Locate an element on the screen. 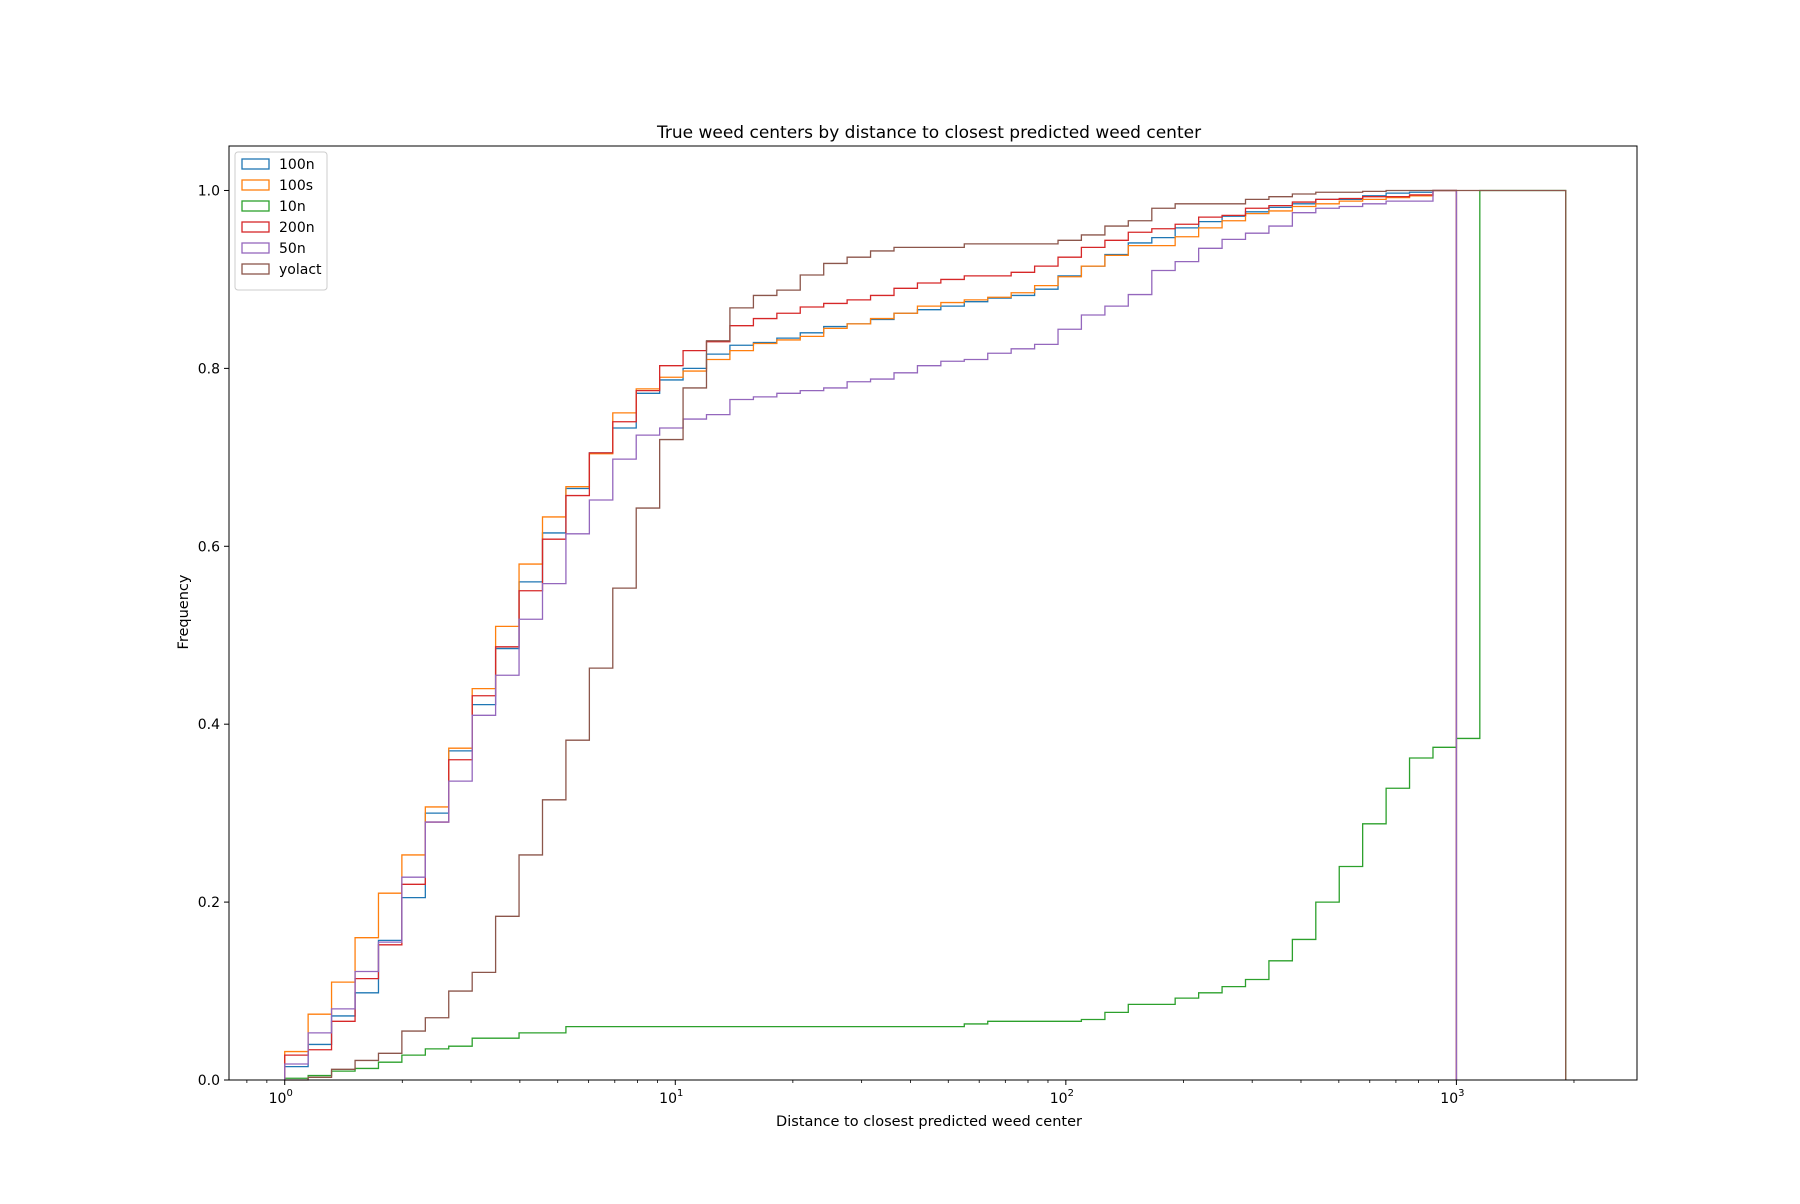  y-tick-label: 0.6 is located at coordinates (209, 547).